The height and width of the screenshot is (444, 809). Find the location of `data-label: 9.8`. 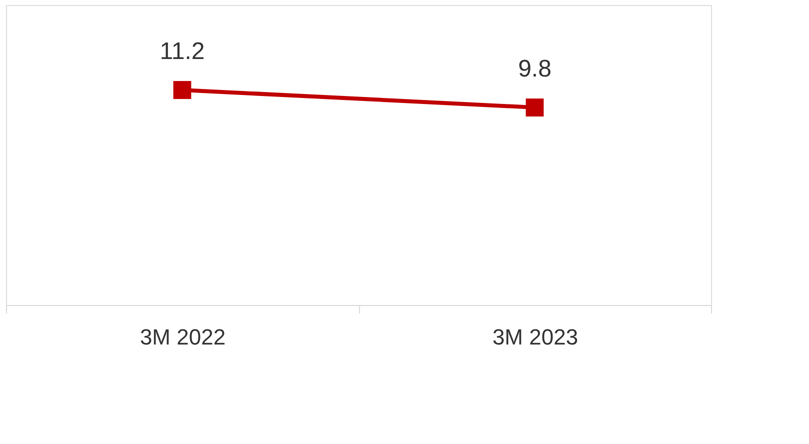

data-label: 9.8 is located at coordinates (535, 69).